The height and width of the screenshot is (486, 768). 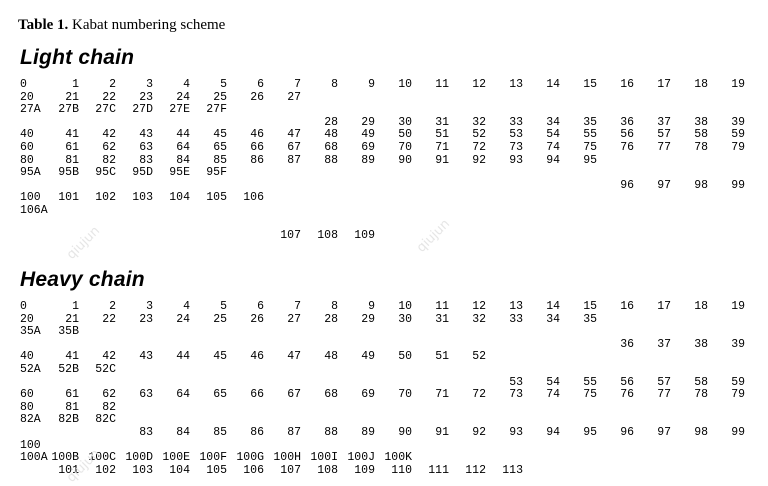 I want to click on kabat-number: 100, so click(x=30, y=198).